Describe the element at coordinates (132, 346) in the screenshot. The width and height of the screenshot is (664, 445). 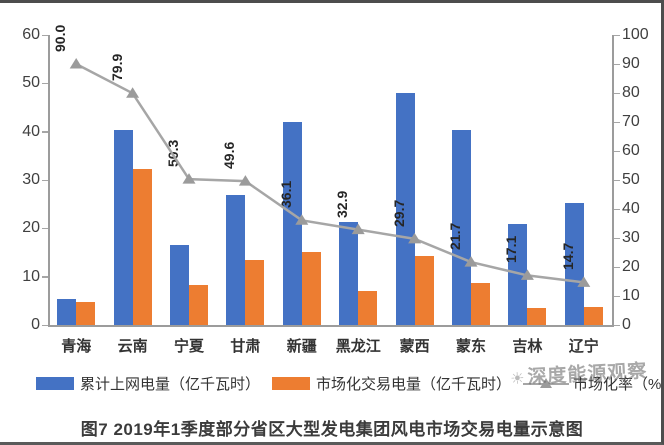
I see `x-axis-label-1: 云南` at that location.